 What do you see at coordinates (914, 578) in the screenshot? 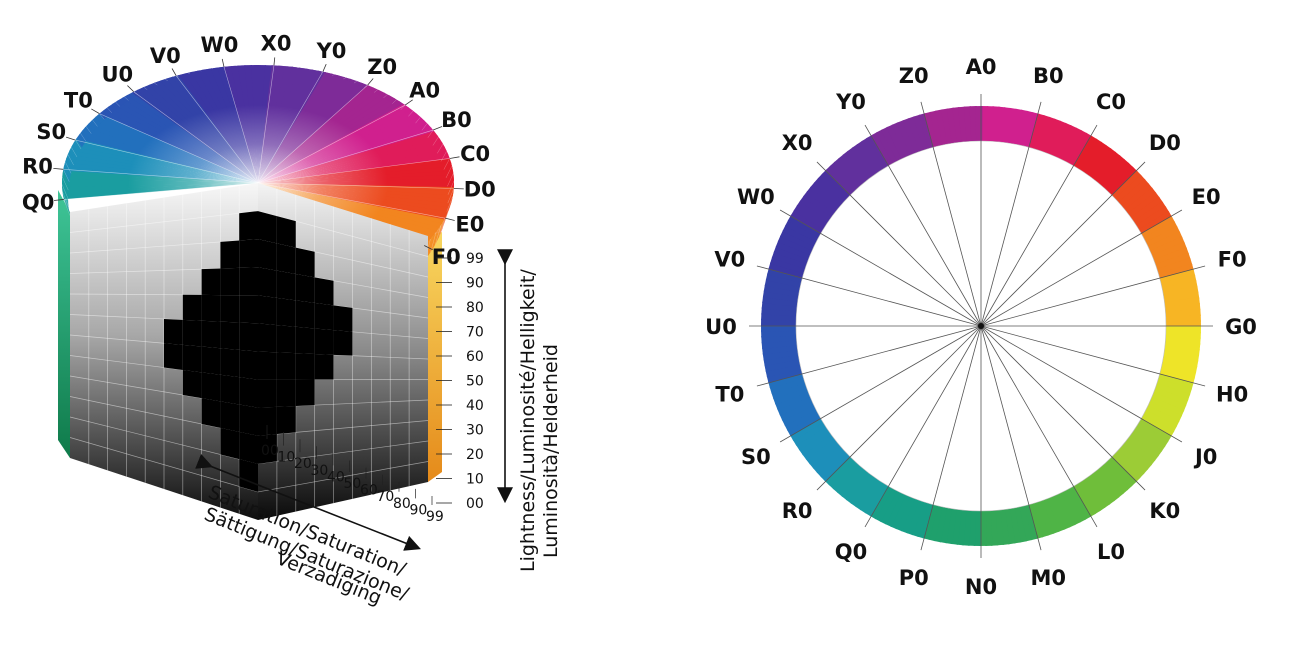
I see `hue-wheel-label: P0` at bounding box center [914, 578].